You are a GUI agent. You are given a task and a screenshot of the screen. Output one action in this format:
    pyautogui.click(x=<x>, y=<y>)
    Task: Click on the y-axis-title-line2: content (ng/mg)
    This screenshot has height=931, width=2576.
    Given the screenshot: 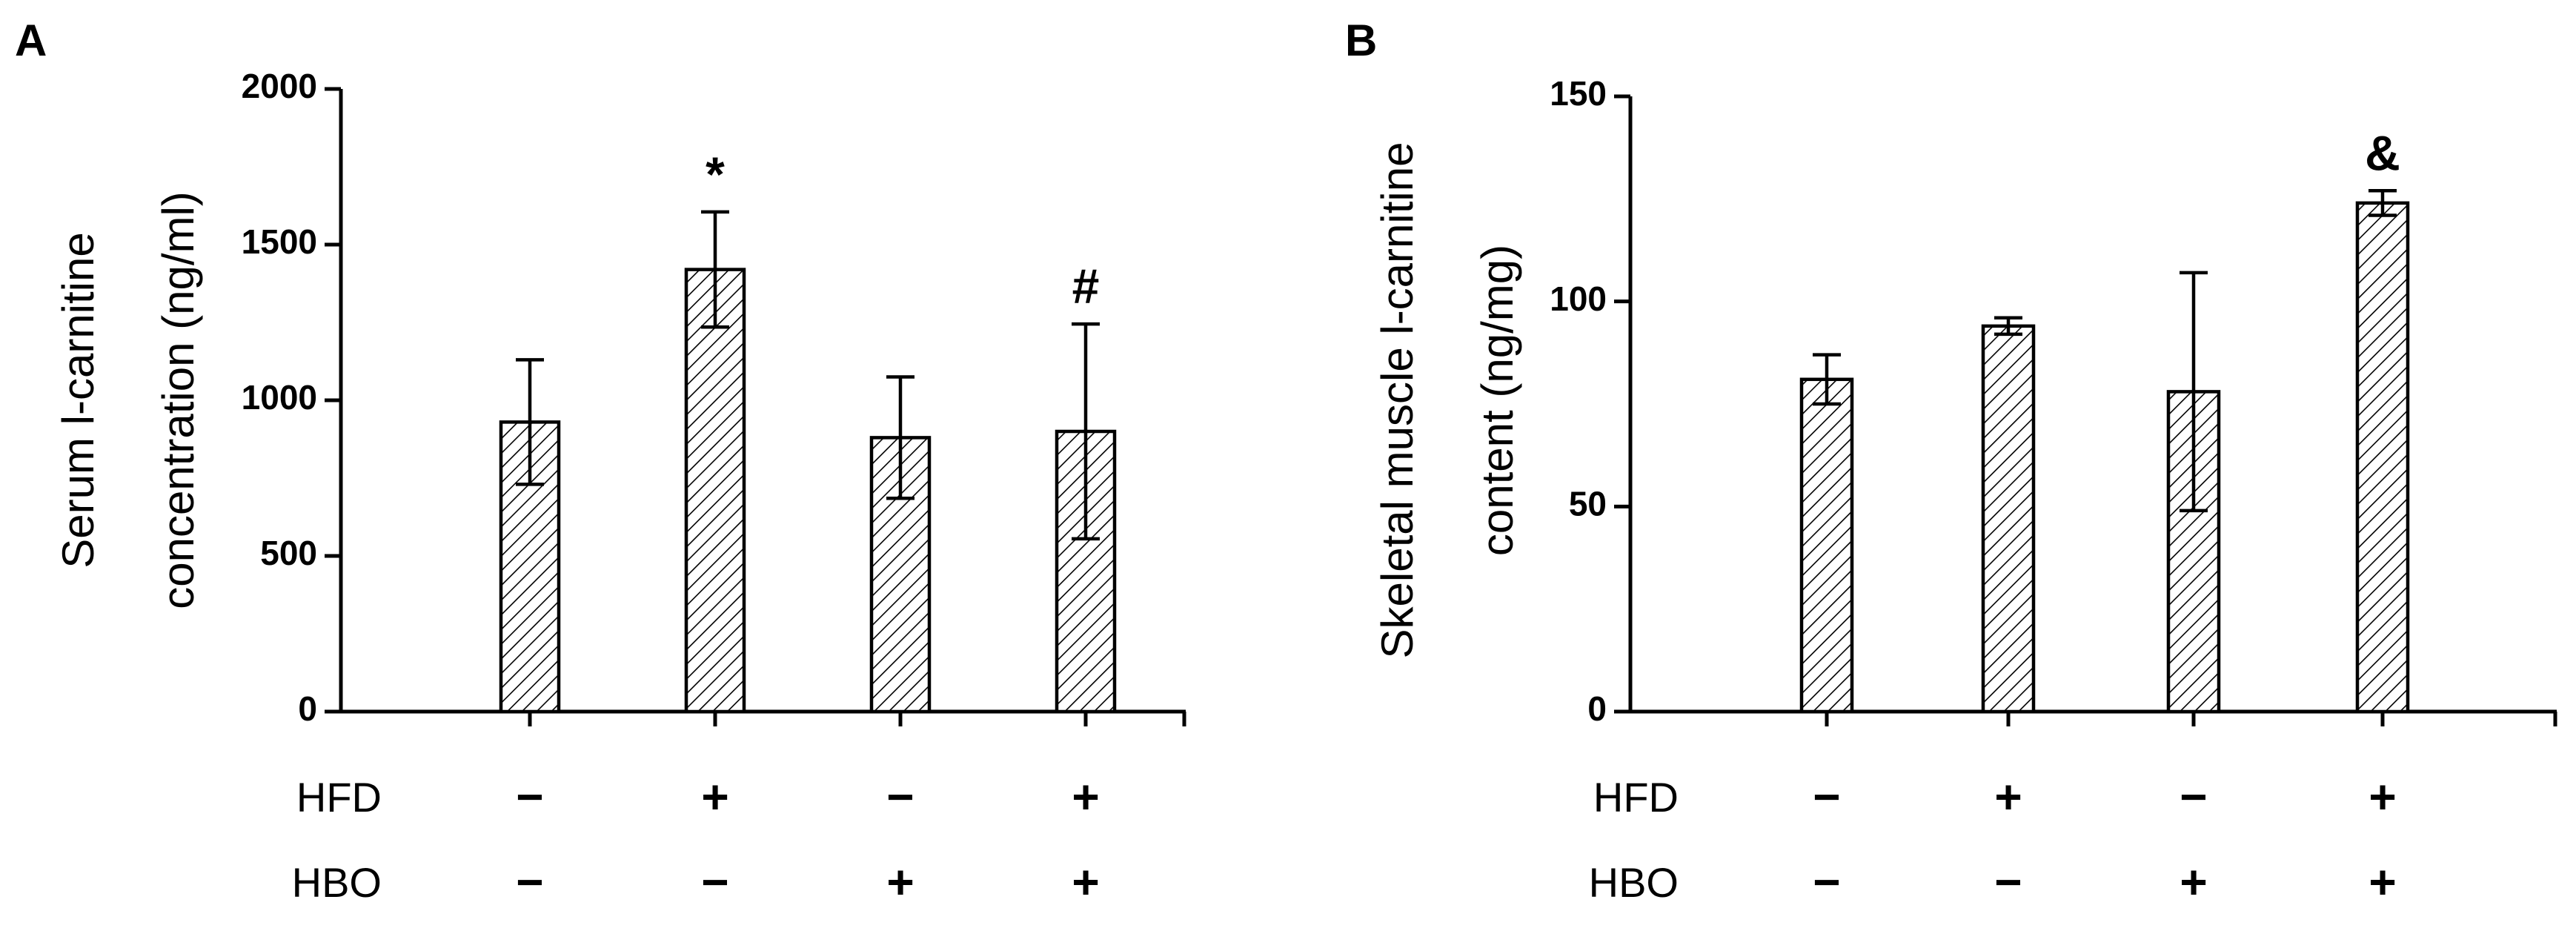 What is the action you would take?
    pyautogui.click(x=1497, y=400)
    